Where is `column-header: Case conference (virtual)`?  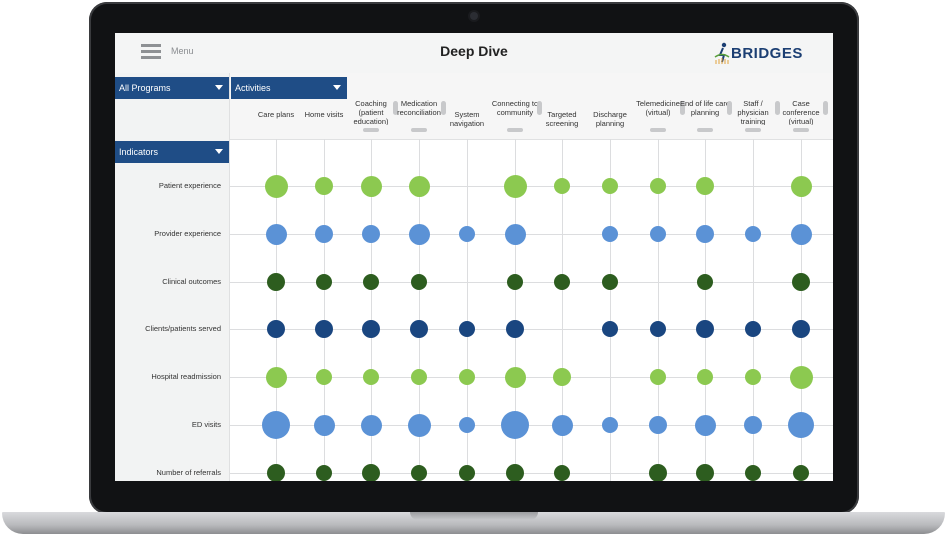 column-header: Case conference (virtual) is located at coordinates (801, 112).